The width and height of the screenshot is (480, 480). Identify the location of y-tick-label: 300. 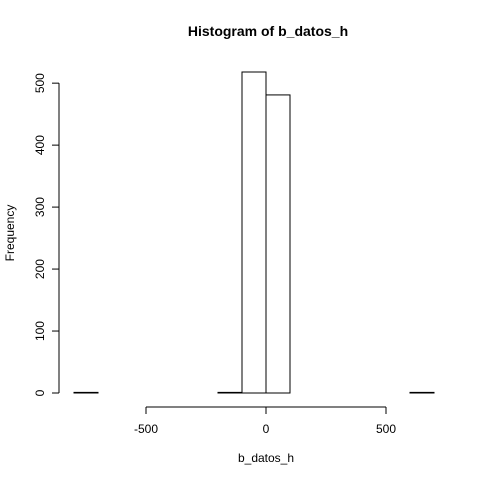
(40, 207).